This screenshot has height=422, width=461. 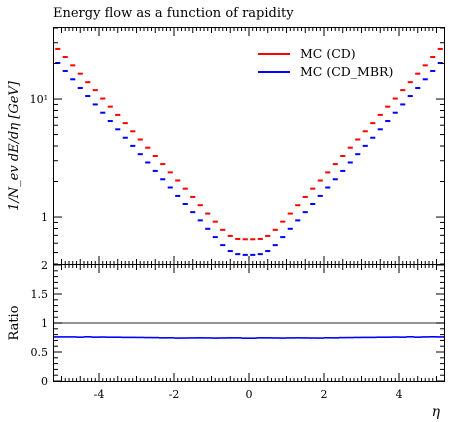 I want to click on legend-label-mc-cd-mbr: MC (CD_MBR), so click(x=346, y=71).